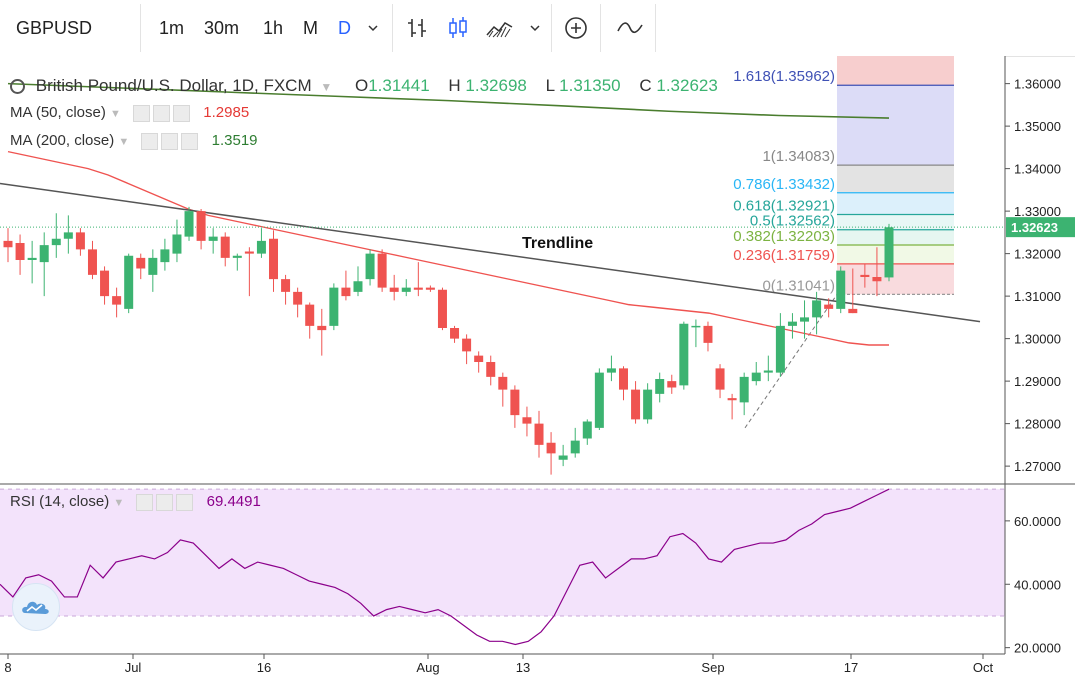 This screenshot has width=1075, height=690. What do you see at coordinates (630, 28) in the screenshot?
I see `drawing-tool-button` at bounding box center [630, 28].